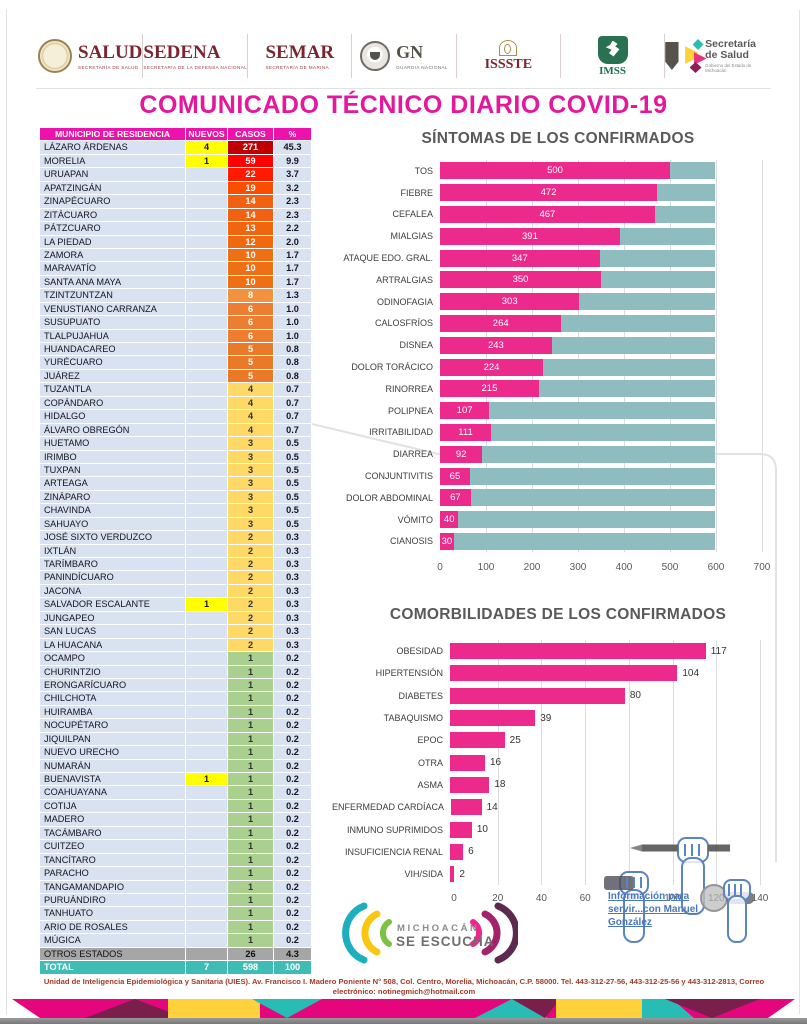  What do you see at coordinates (672, 899) in the screenshot?
I see `x-tick-label: 100` at bounding box center [672, 899].